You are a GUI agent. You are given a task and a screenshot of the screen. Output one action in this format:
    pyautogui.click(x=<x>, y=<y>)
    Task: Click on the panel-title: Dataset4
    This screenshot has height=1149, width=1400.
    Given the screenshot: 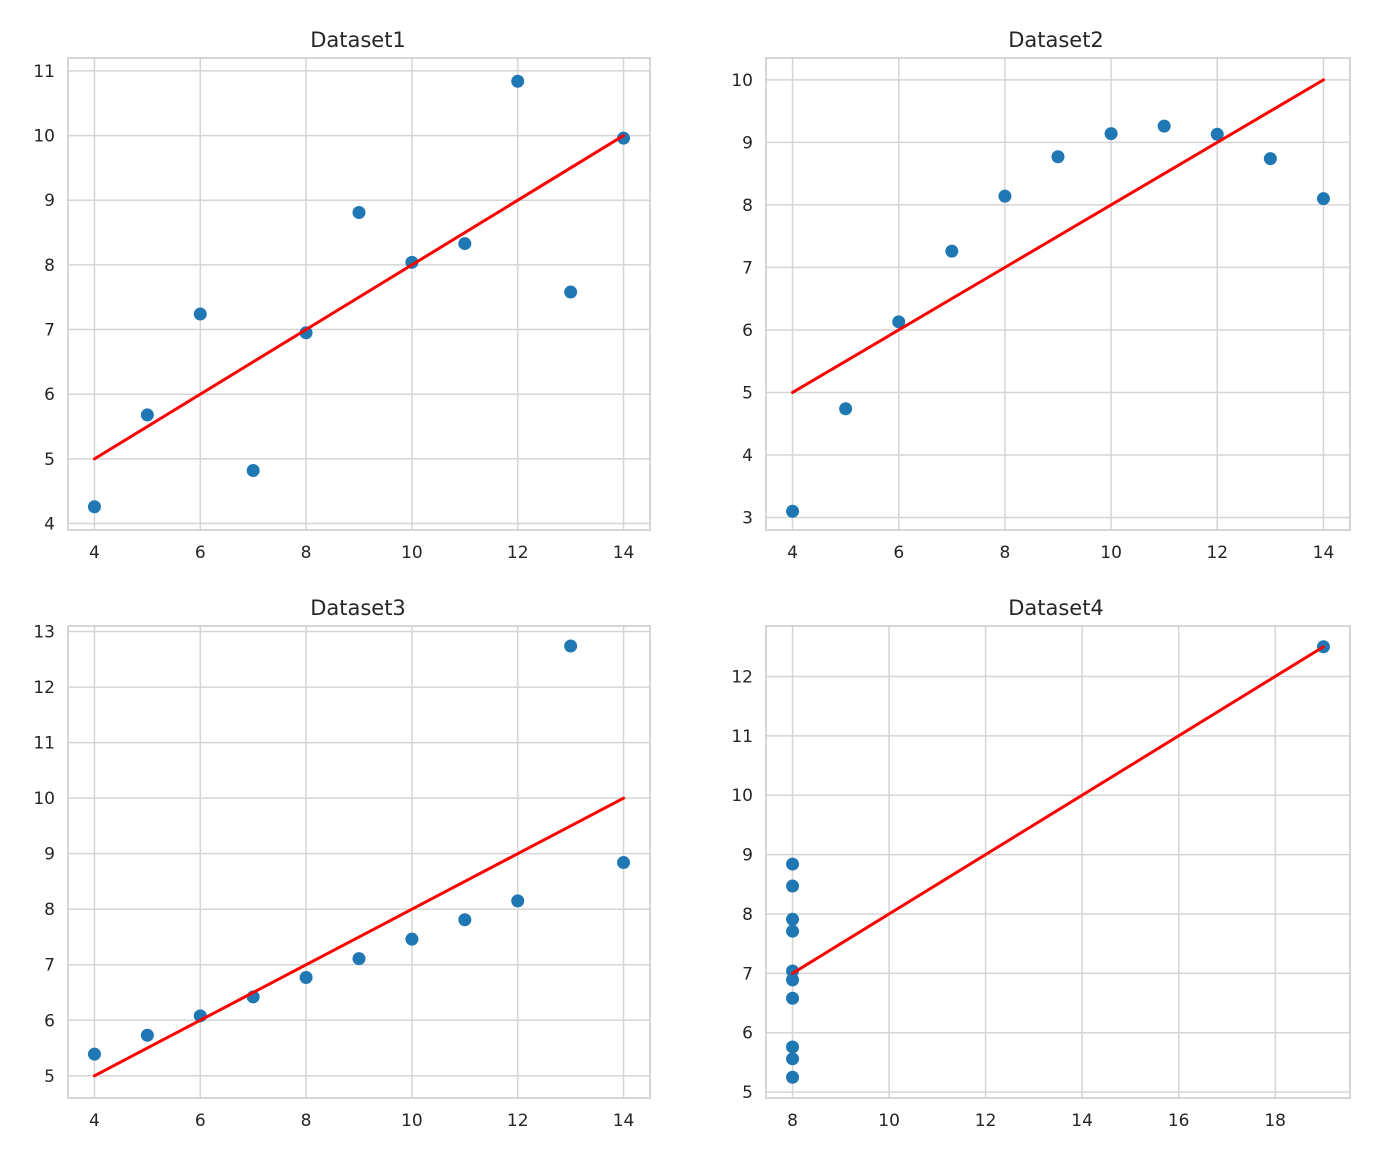 What is the action you would take?
    pyautogui.click(x=1056, y=608)
    